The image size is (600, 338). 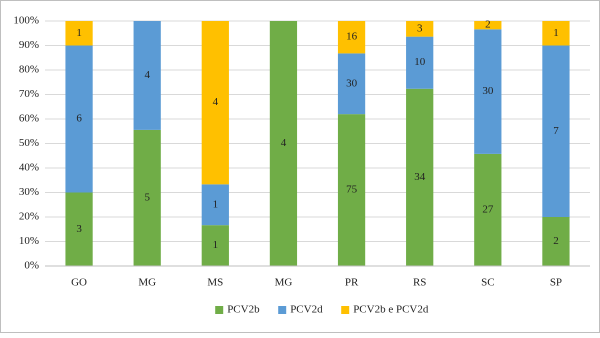 I want to click on y-tick-label: 90%, so click(x=29, y=45).